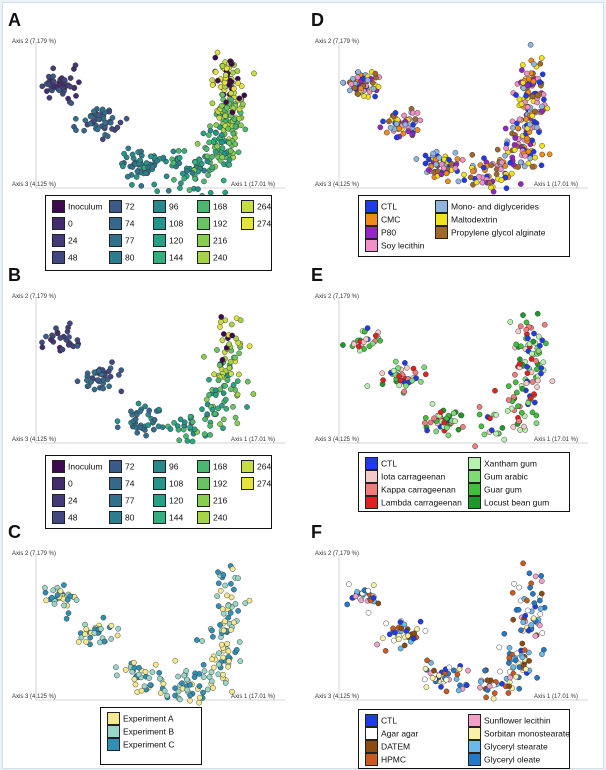  What do you see at coordinates (64, 517) in the screenshot?
I see `legend-item: 48` at bounding box center [64, 517].